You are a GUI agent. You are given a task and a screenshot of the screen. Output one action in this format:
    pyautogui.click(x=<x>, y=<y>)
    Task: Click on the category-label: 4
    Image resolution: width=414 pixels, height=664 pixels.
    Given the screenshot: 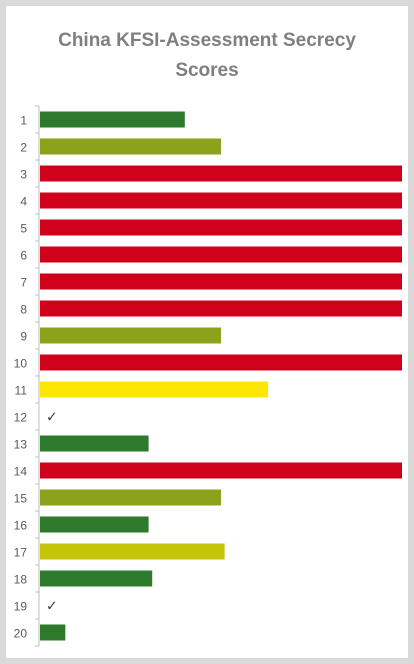 What is the action you would take?
    pyautogui.click(x=23, y=202)
    